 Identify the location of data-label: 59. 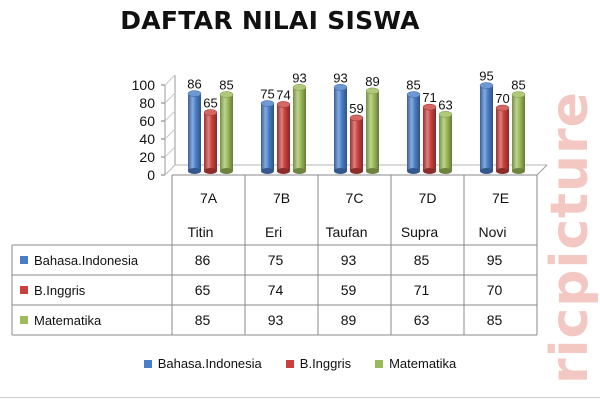
(356, 108).